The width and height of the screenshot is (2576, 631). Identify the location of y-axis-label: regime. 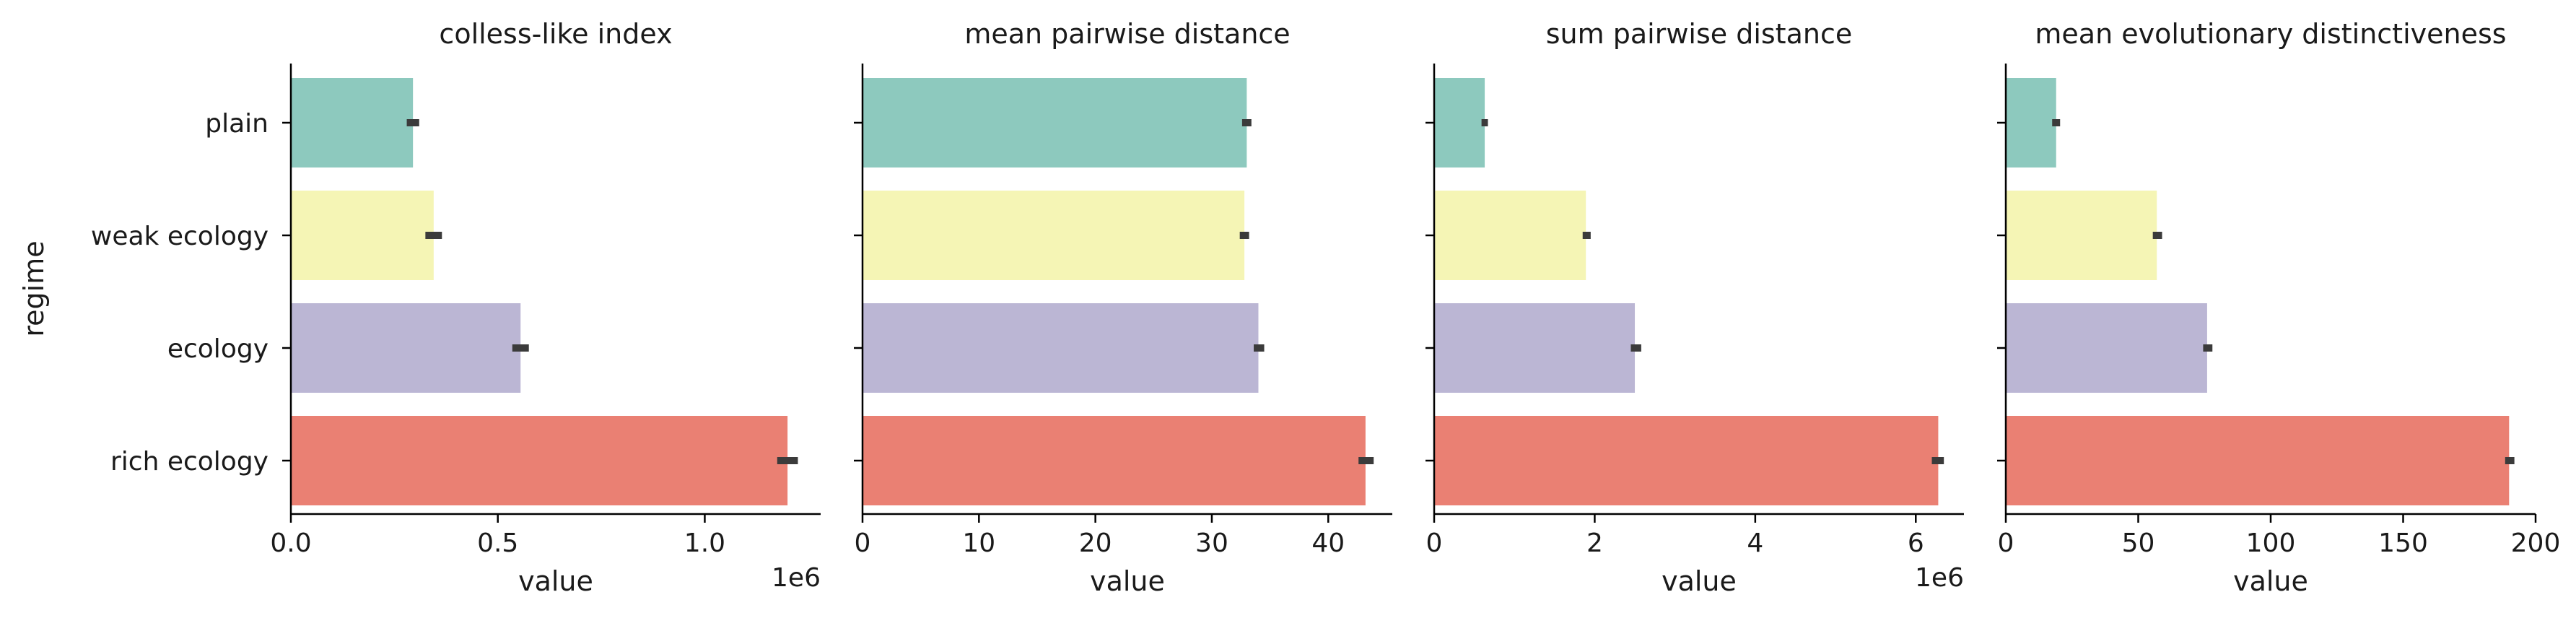
(34, 288).